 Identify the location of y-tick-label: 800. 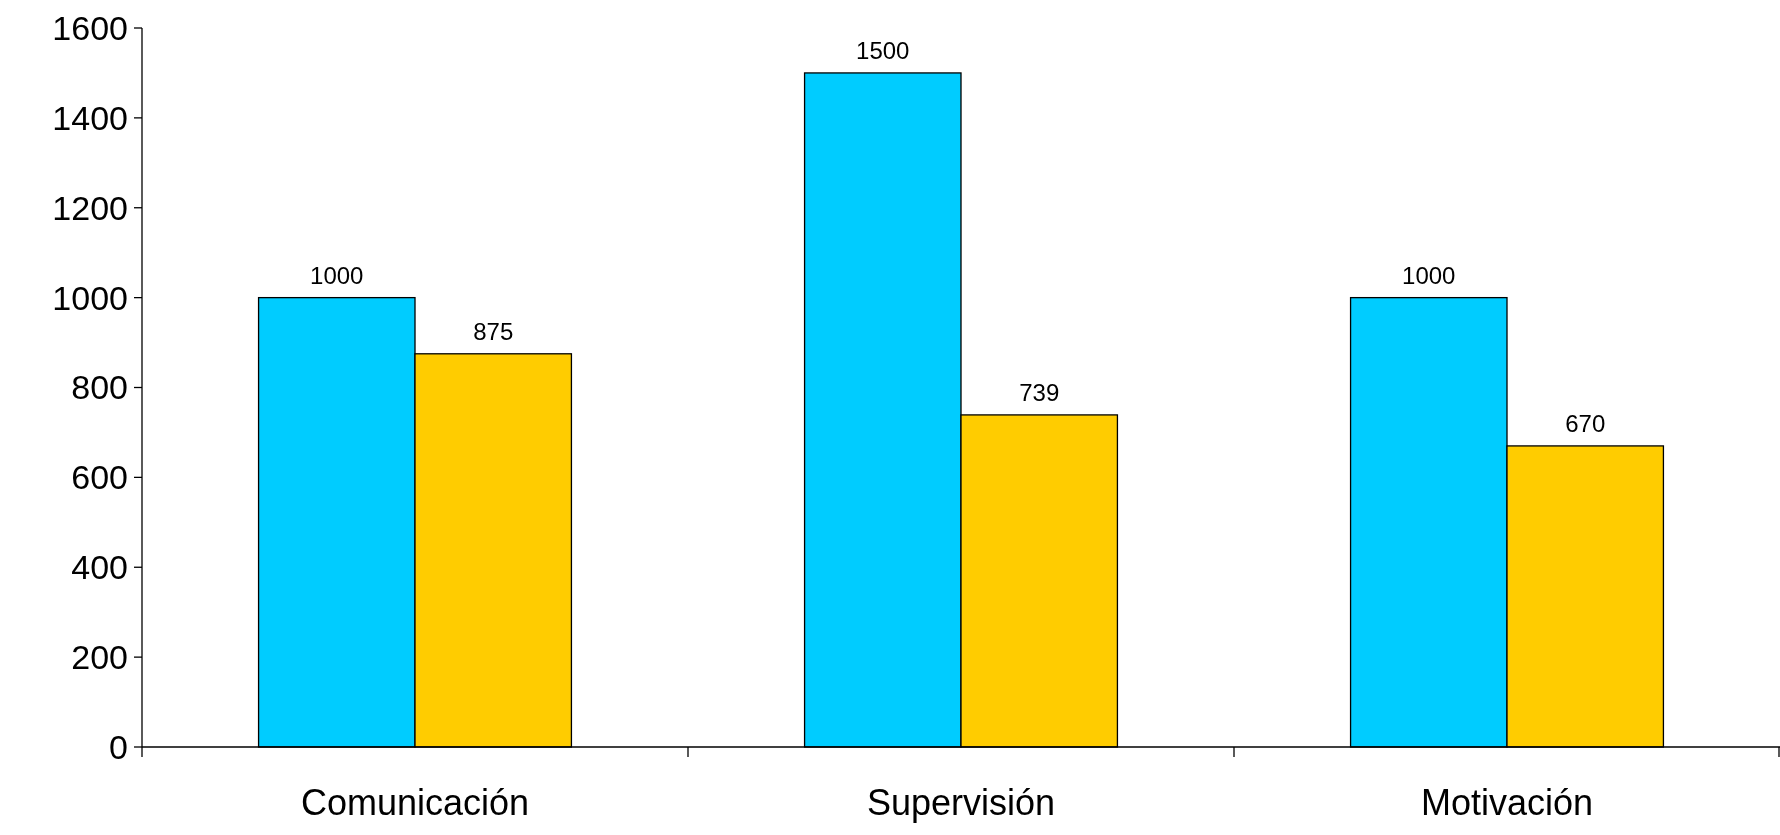
(99, 387).